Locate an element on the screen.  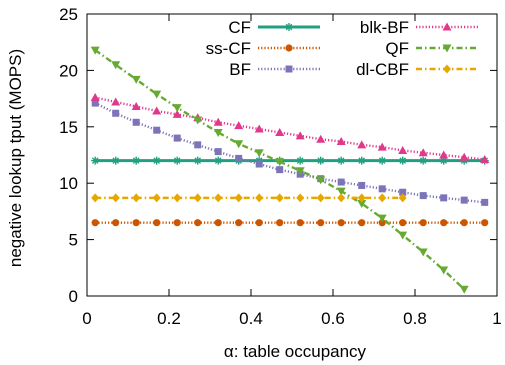
x-axis-title: α: table occupancy is located at coordinates (295, 351).